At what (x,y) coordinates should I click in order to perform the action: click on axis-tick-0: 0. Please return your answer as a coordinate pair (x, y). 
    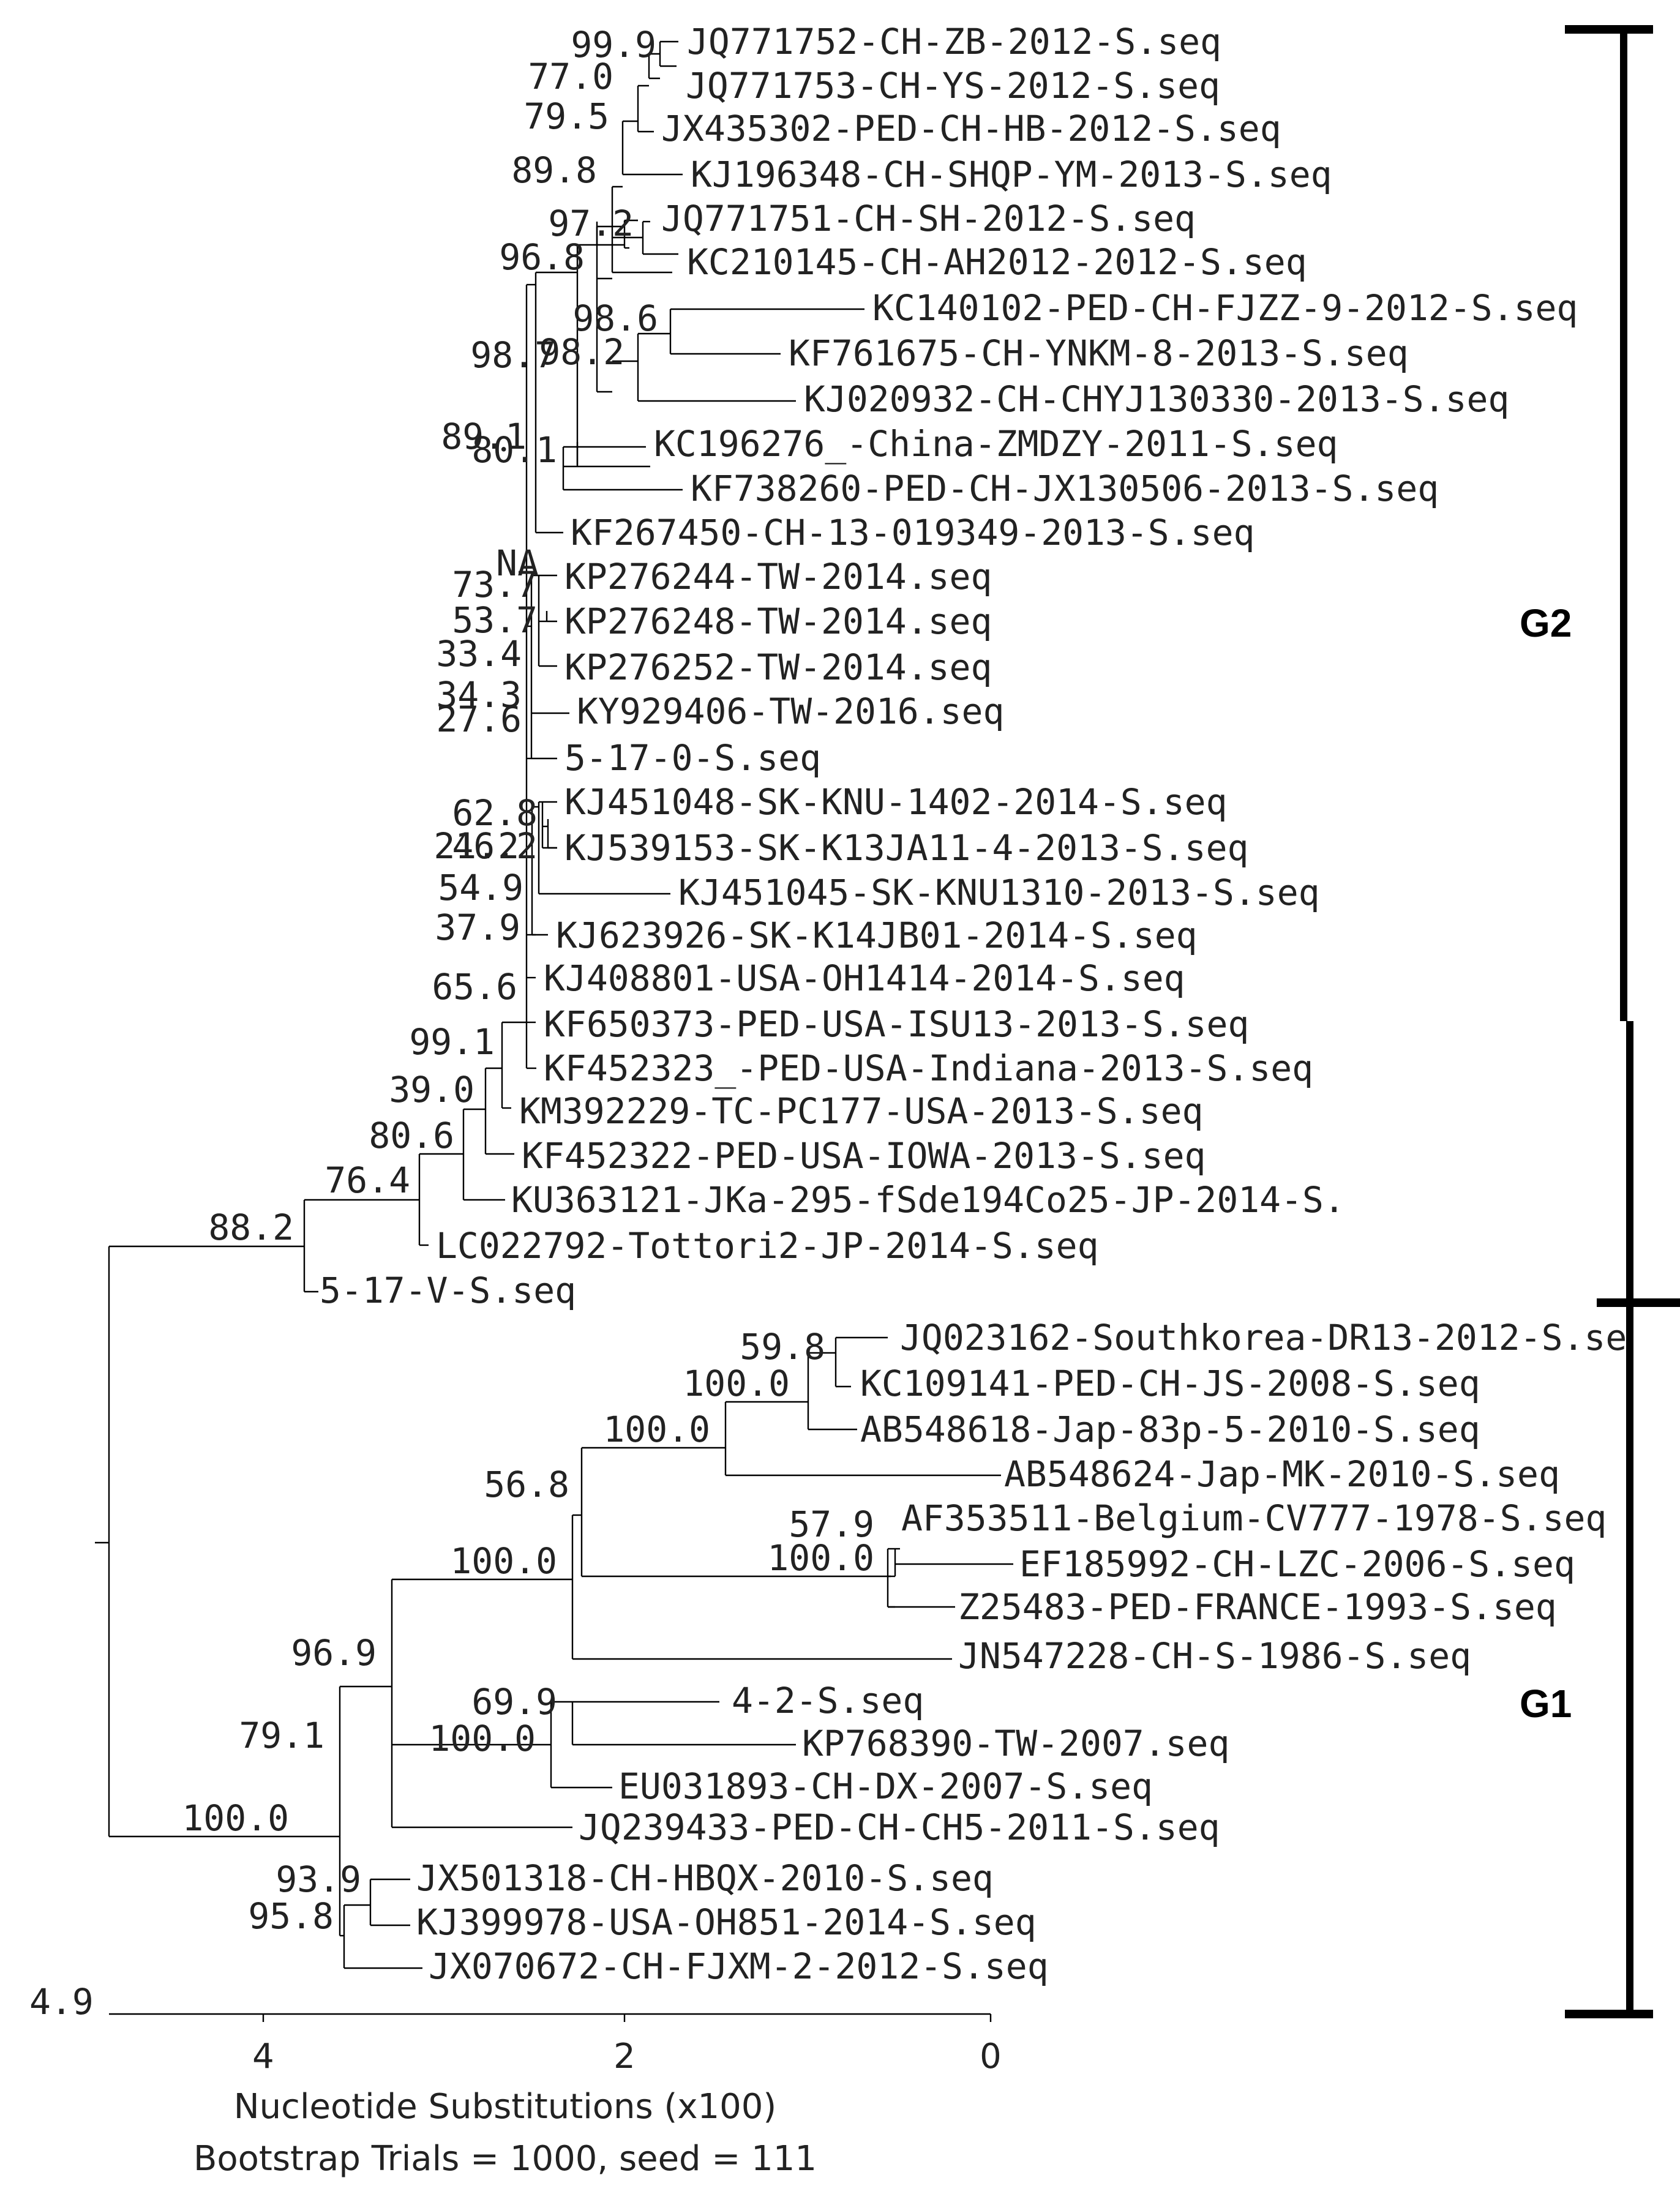
    Looking at the image, I should click on (991, 2057).